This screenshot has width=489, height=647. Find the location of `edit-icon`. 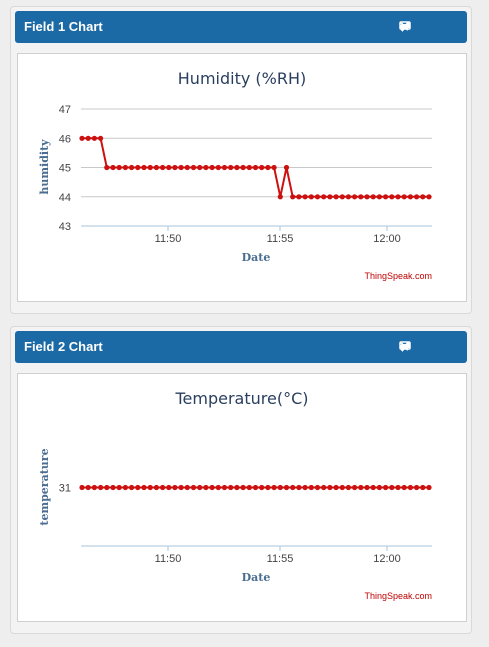

edit-icon is located at coordinates (414, 347).